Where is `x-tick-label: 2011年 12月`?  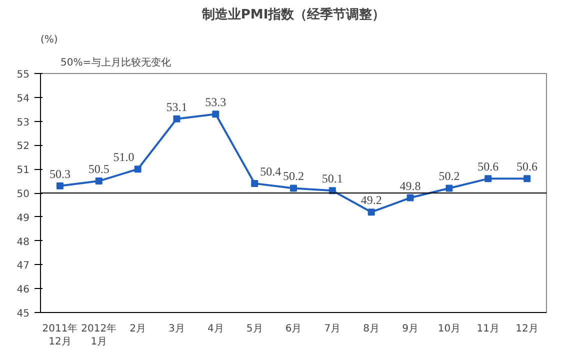 x-tick-label: 2011年 12月 is located at coordinates (60, 335).